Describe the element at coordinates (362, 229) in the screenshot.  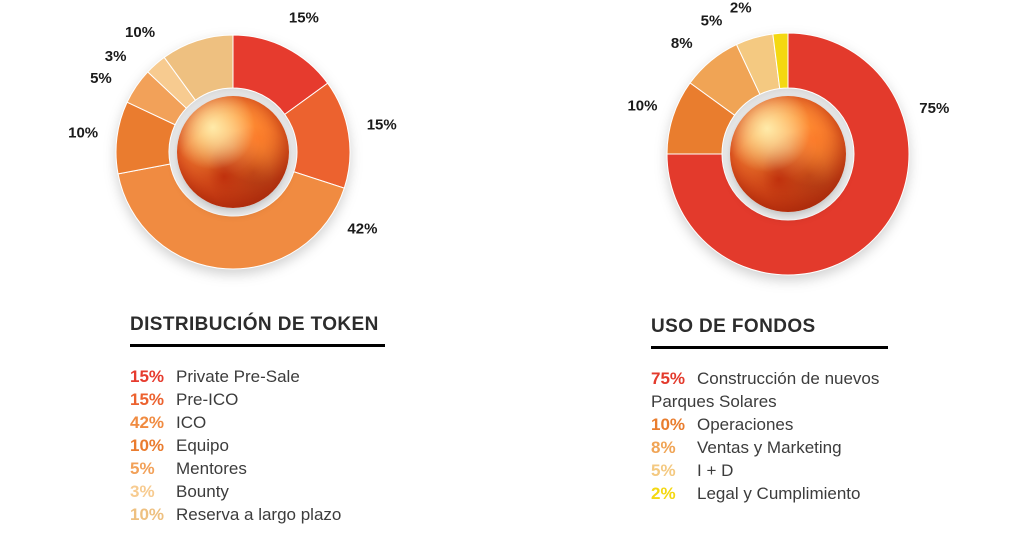
I see `segment-percentage-label: 42%` at that location.